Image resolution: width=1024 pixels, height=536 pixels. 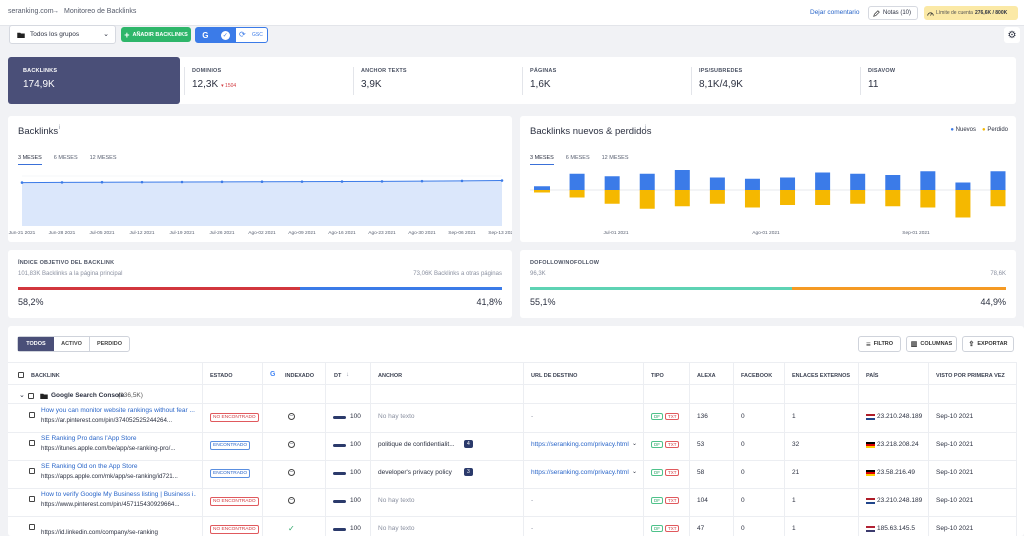 What do you see at coordinates (62, 34) in the screenshot?
I see `group-select: Todos los grupos ⌄` at bounding box center [62, 34].